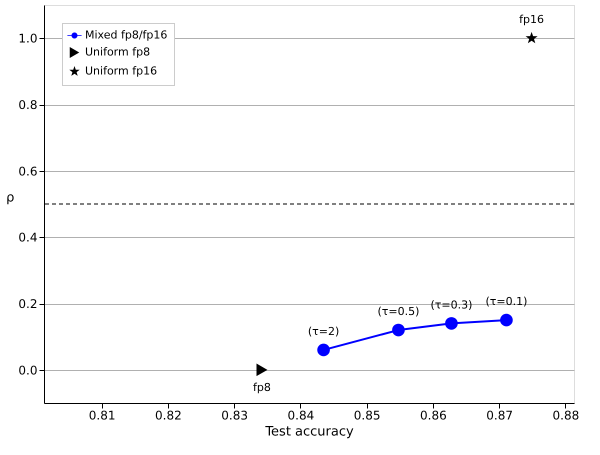  Describe the element at coordinates (126, 35) in the screenshot. I see `legend-label: Mixed fp8/fp16` at that location.